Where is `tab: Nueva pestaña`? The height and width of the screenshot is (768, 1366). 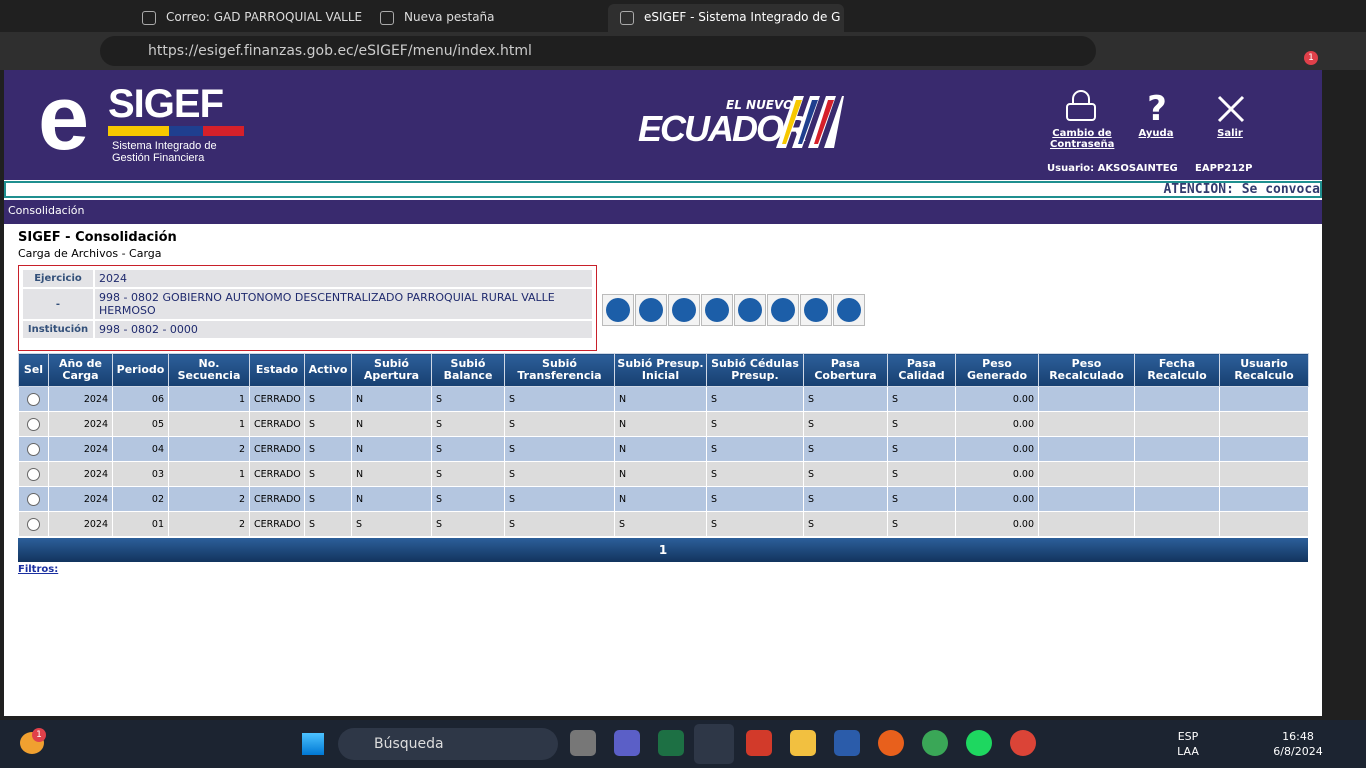
tab: Nueva pestaña is located at coordinates (486, 18).